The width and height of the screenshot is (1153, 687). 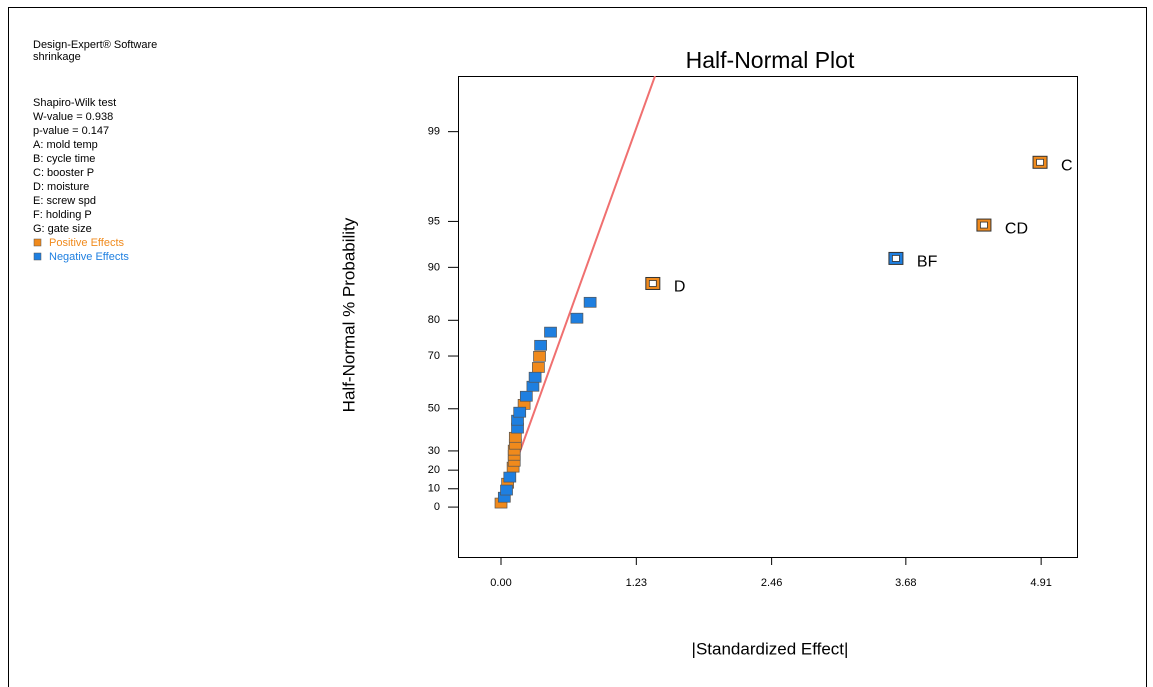 I want to click on y-axis-label: Half-Normal % Probability, so click(x=348, y=314).